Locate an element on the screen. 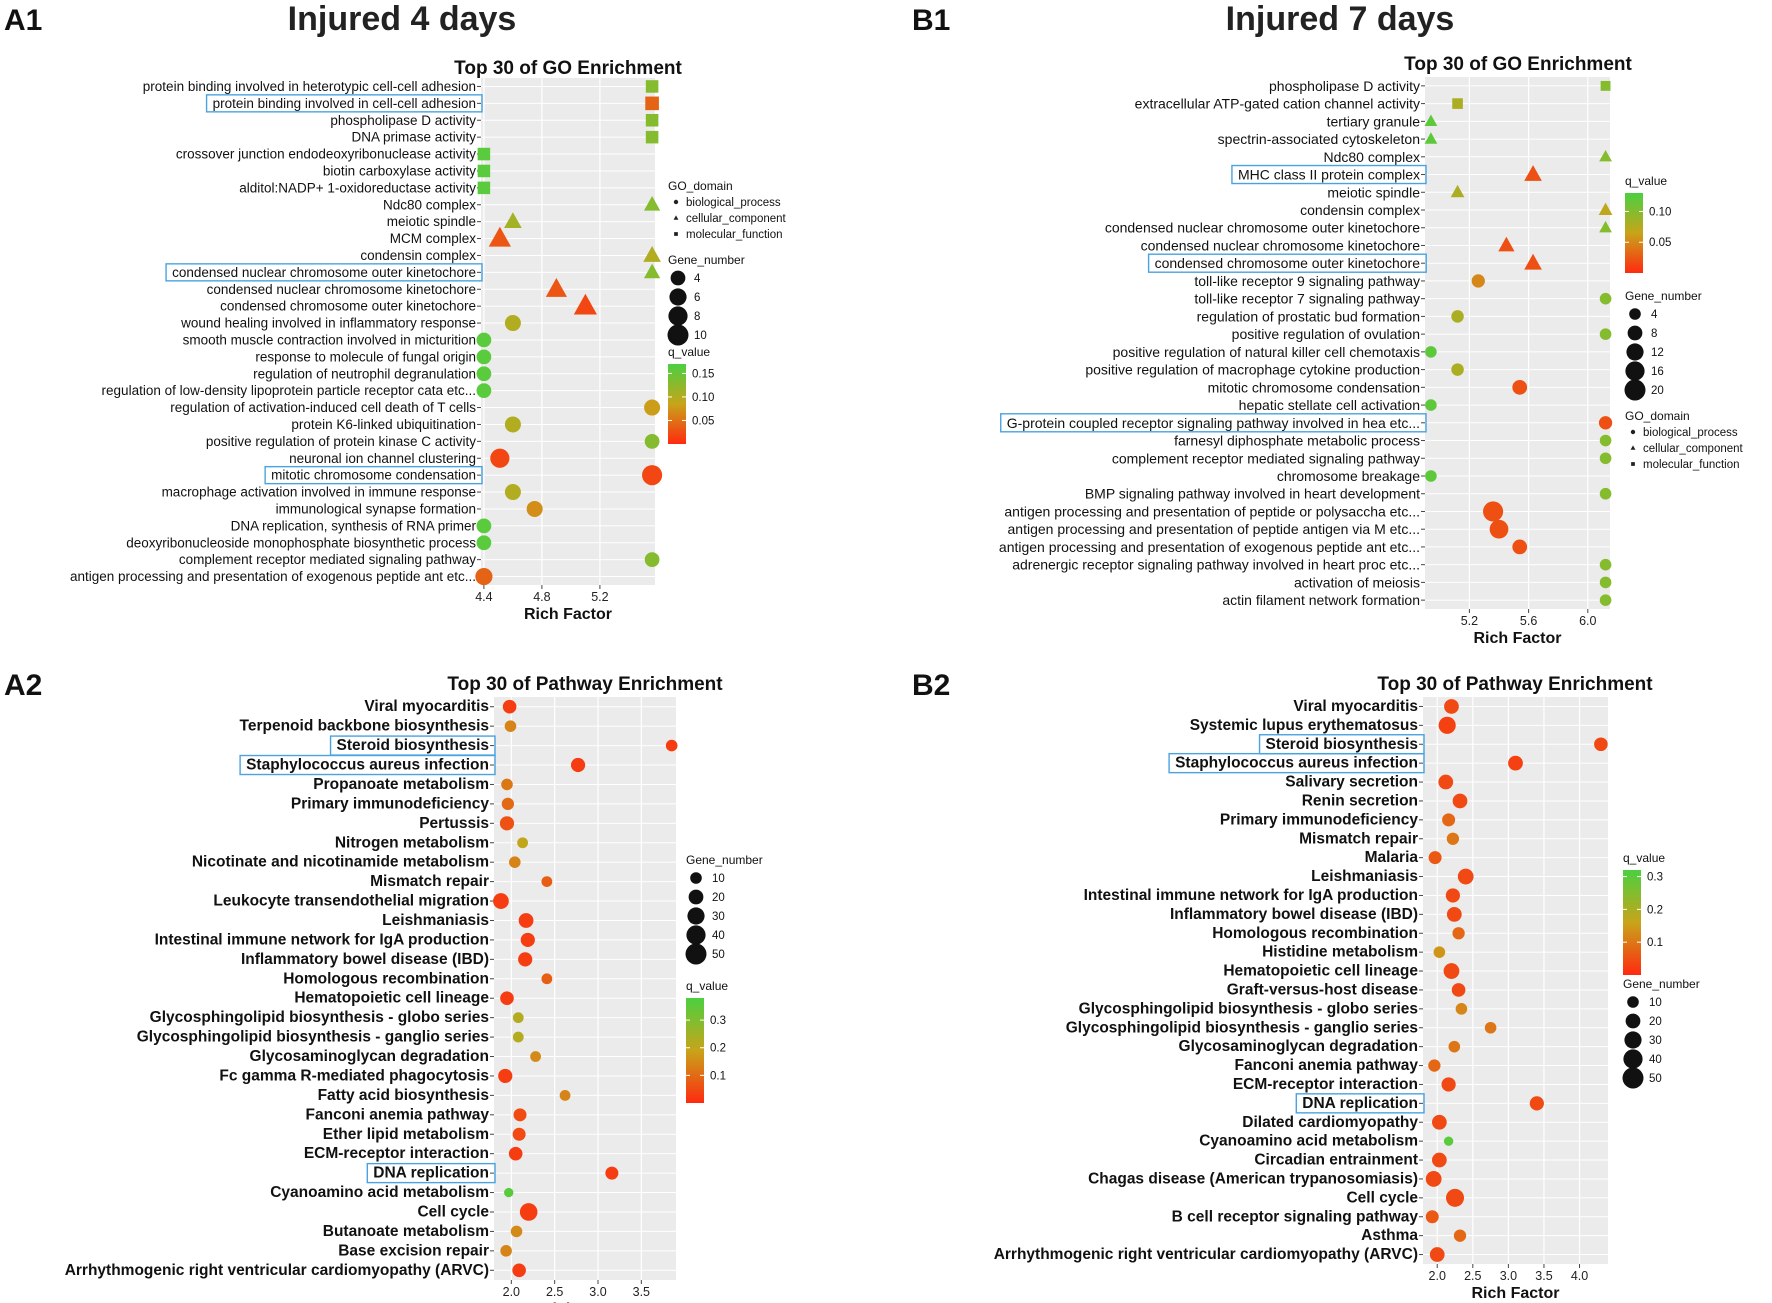 Image resolution: width=1772 pixels, height=1303 pixels. term-label: Systemic lupus erythematosus is located at coordinates (1304, 725).